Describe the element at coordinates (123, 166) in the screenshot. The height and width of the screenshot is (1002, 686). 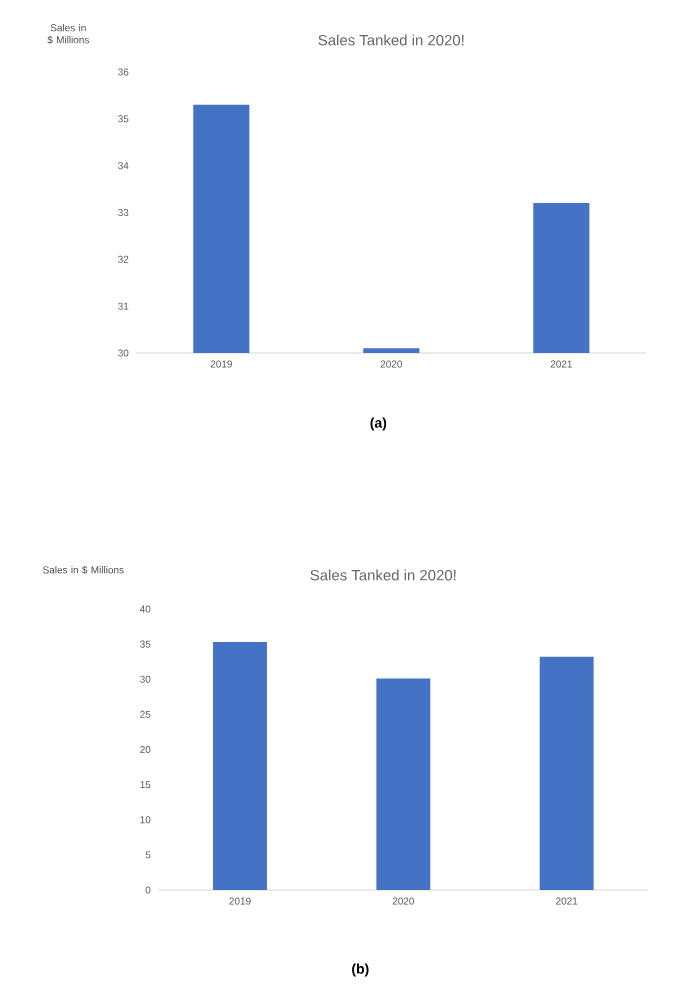
I see `y-tick-label: 34` at that location.